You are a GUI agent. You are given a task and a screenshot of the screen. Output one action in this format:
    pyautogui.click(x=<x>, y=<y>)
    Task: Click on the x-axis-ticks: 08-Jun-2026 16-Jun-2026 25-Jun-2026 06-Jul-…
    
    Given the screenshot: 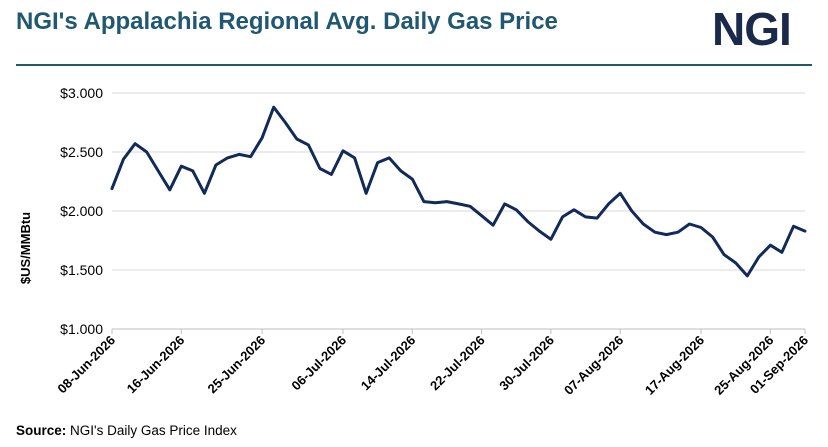 What is the action you would take?
    pyautogui.click(x=432, y=363)
    